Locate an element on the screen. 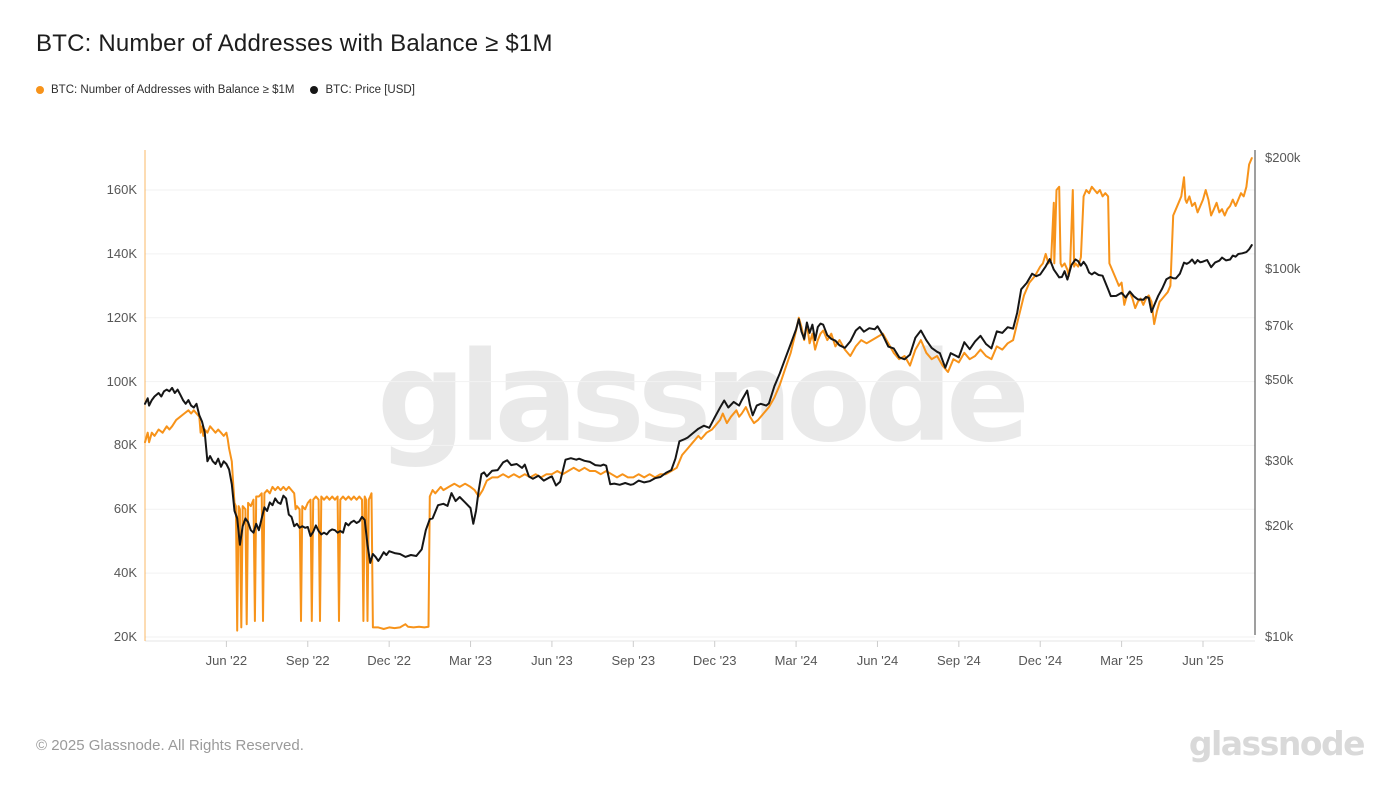 The width and height of the screenshot is (1400, 787). y-right-tick-label: $50k is located at coordinates (1279, 379).